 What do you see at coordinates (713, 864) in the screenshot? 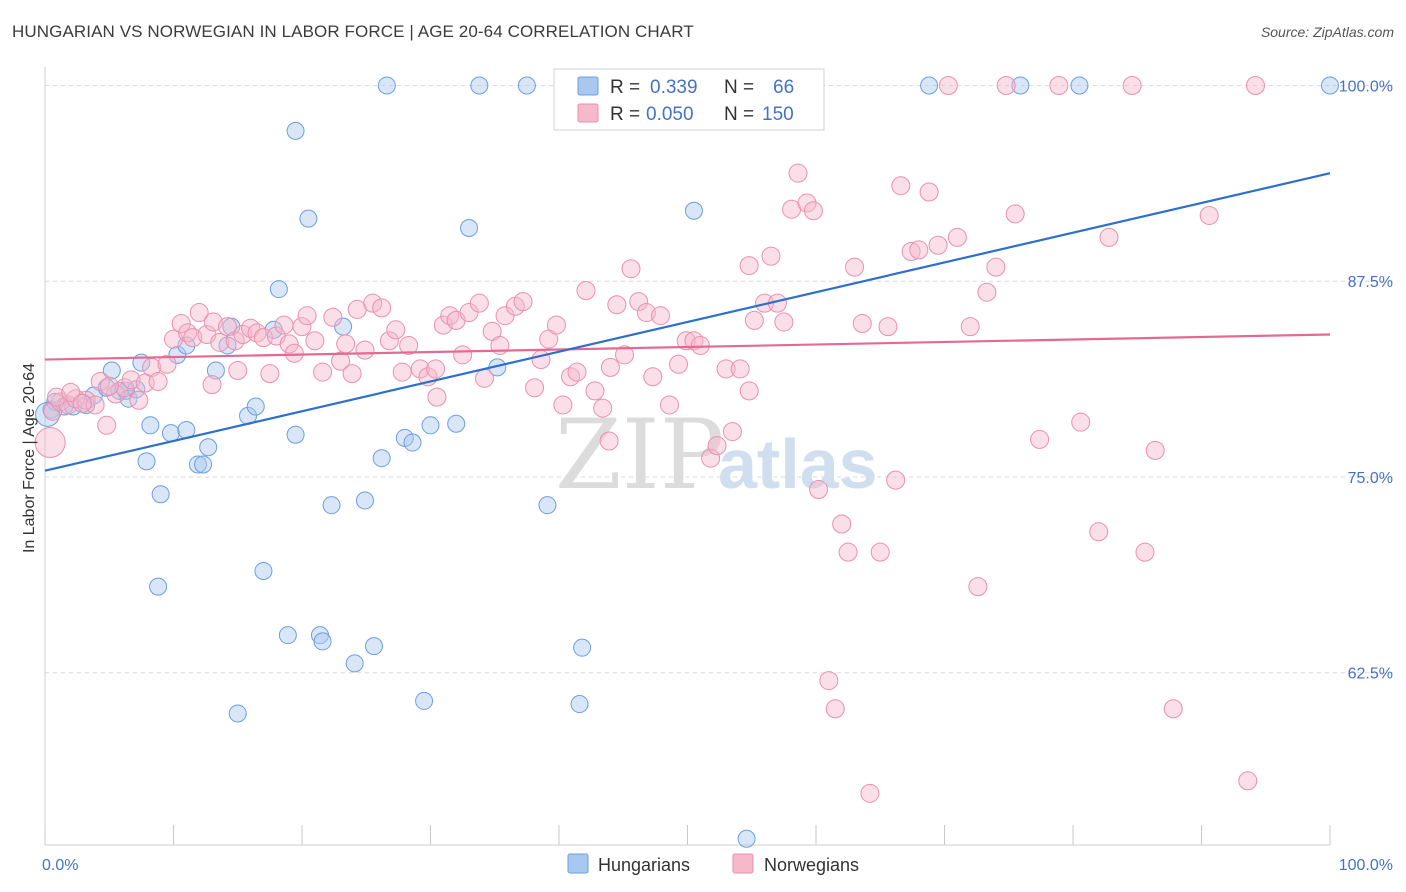
I see `series-legend: Hungarians Norwegians` at bounding box center [713, 864].